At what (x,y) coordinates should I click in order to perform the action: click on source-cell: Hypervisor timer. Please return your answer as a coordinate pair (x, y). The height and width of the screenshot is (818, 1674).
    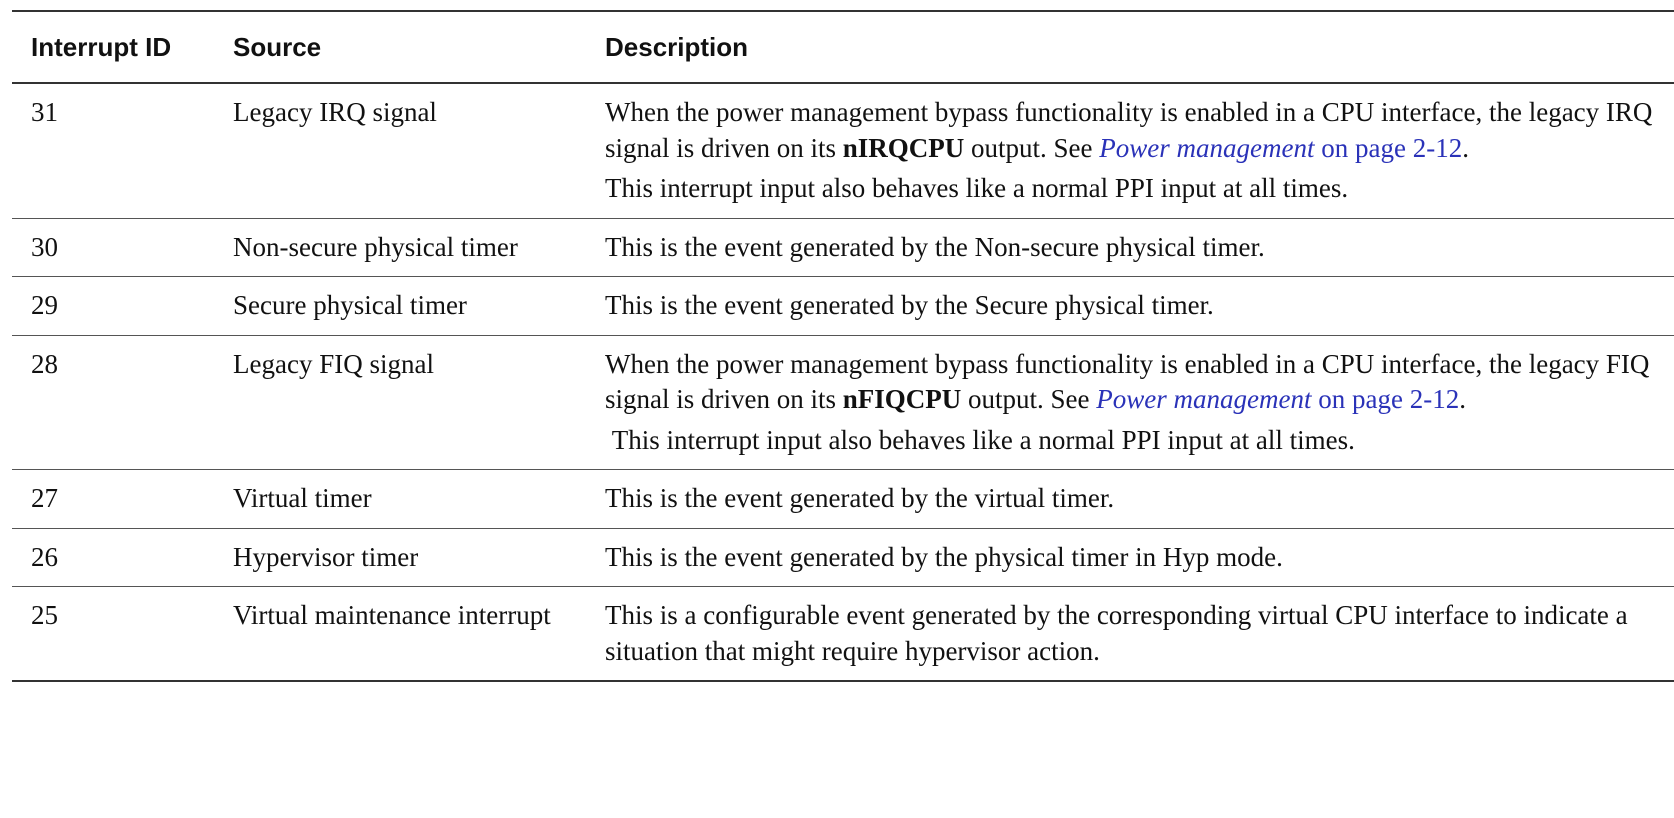
    Looking at the image, I should click on (326, 556).